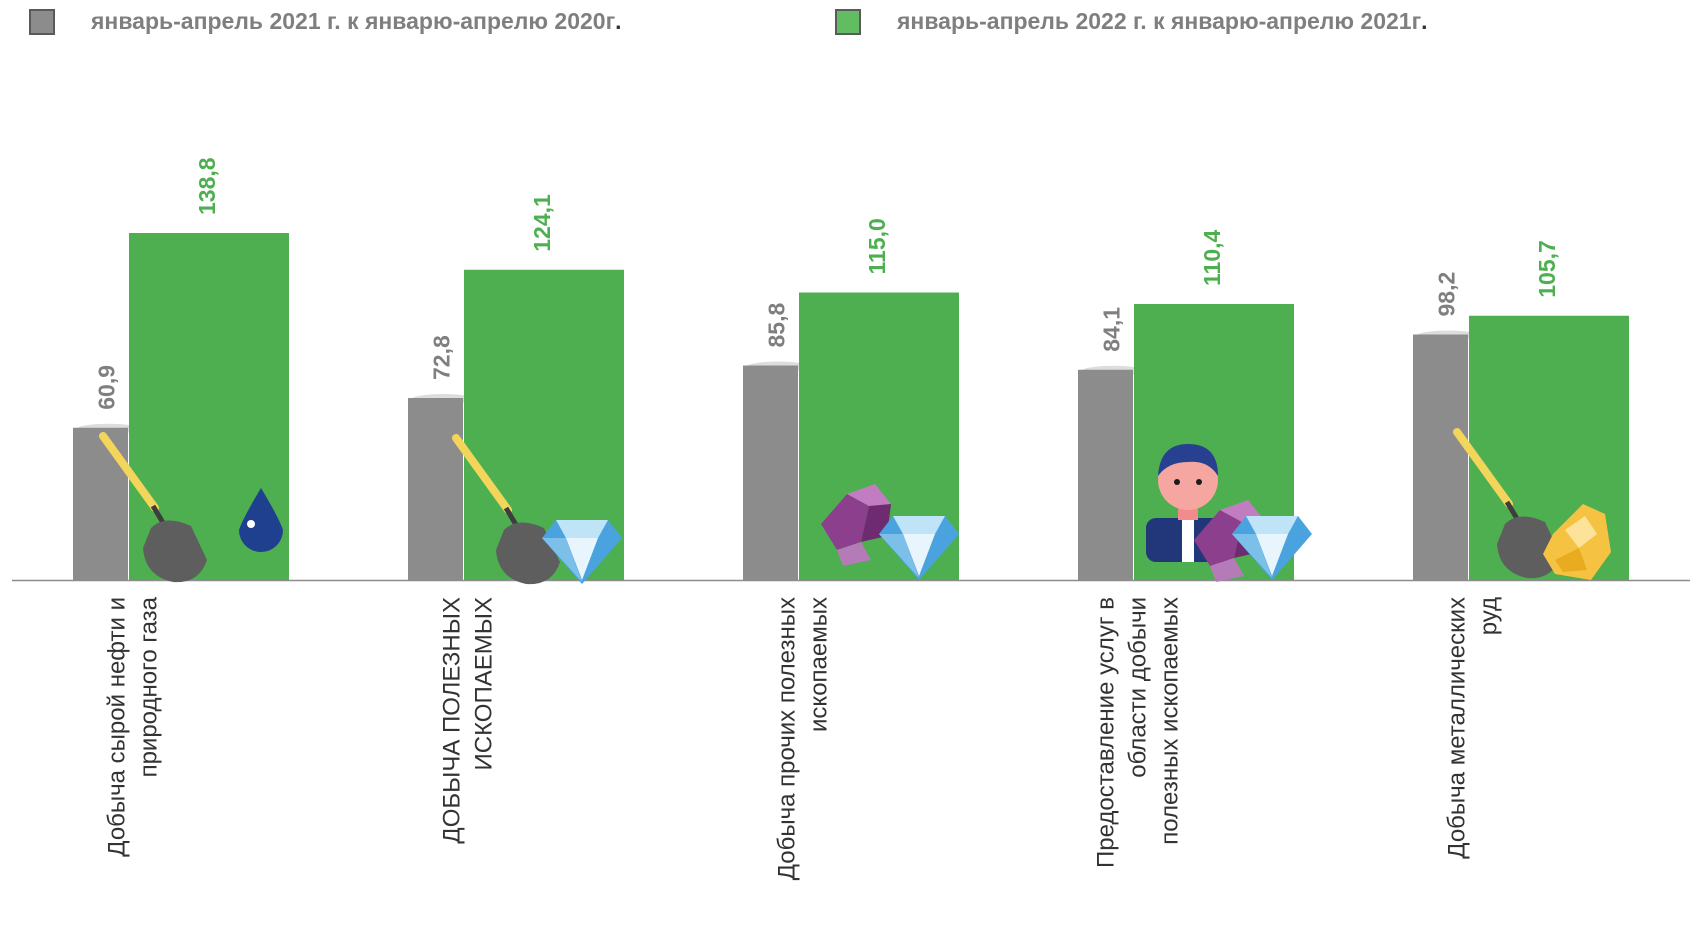  What do you see at coordinates (1188, 541) in the screenshot?
I see `miner-collar` at bounding box center [1188, 541].